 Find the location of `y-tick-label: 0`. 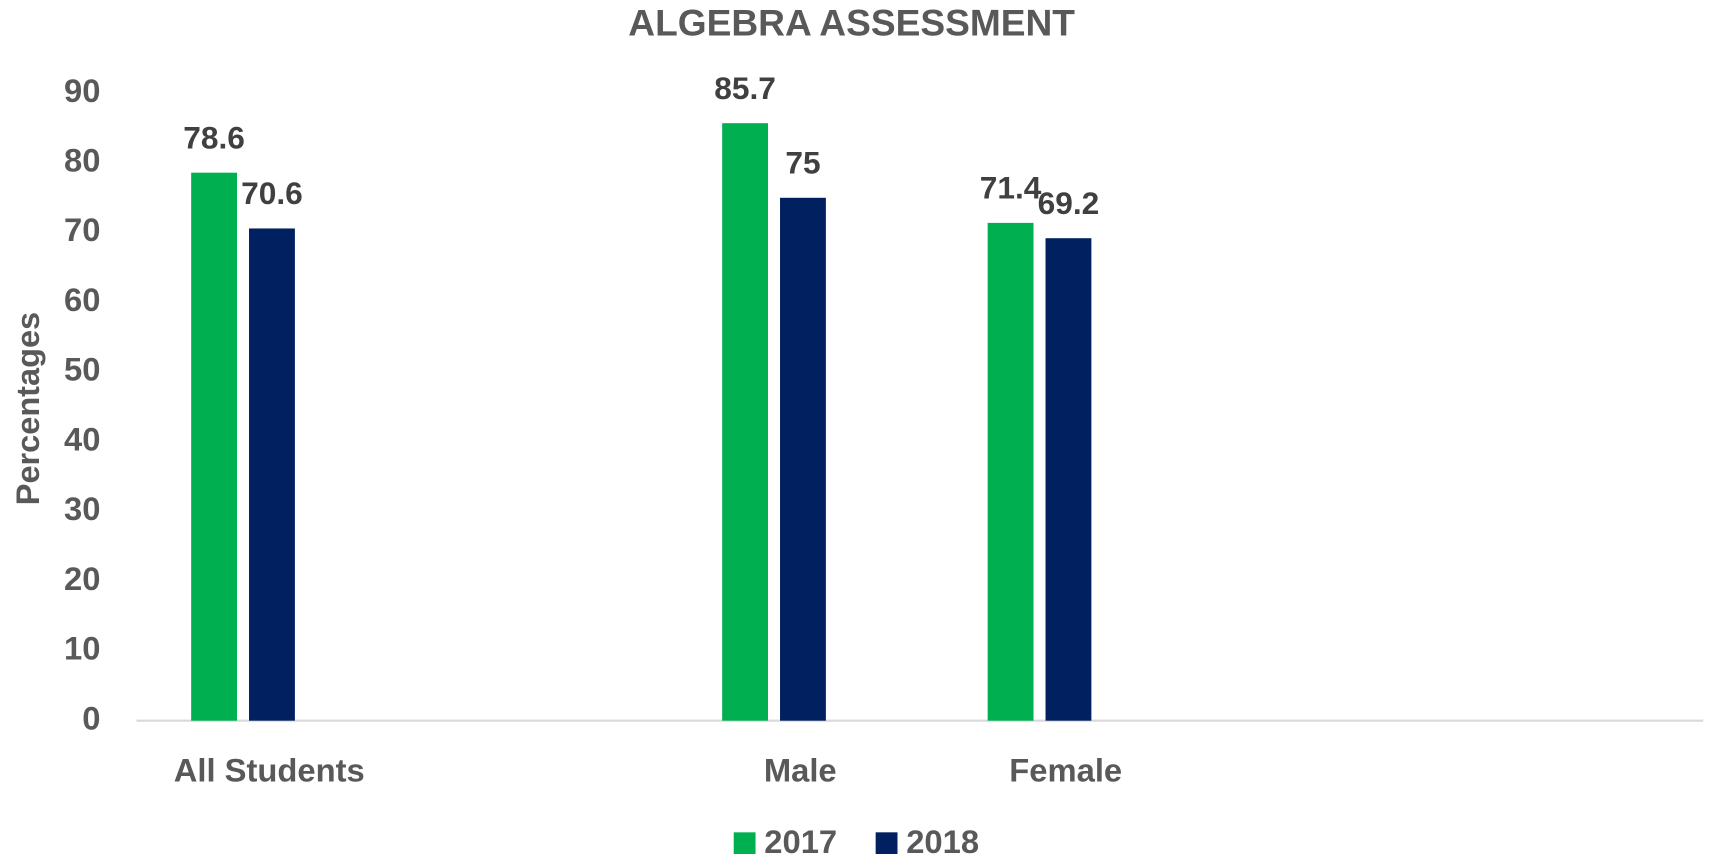

y-tick-label: 0 is located at coordinates (91, 717).